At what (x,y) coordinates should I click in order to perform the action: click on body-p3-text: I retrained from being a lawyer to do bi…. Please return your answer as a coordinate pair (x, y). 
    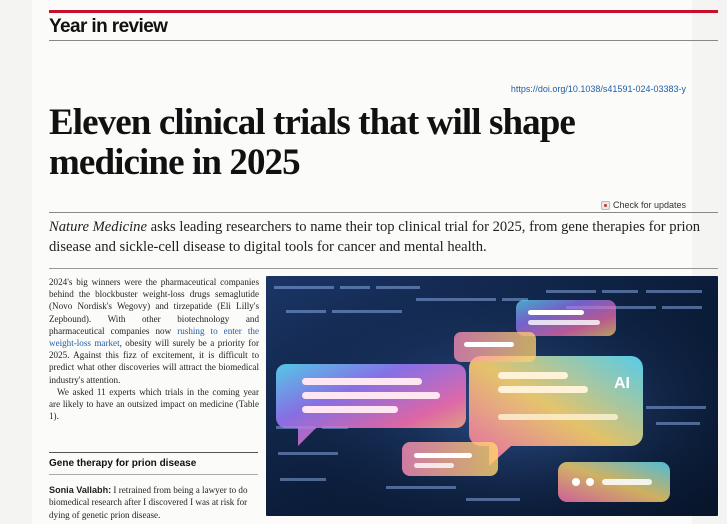
    Looking at the image, I should click on (148, 502).